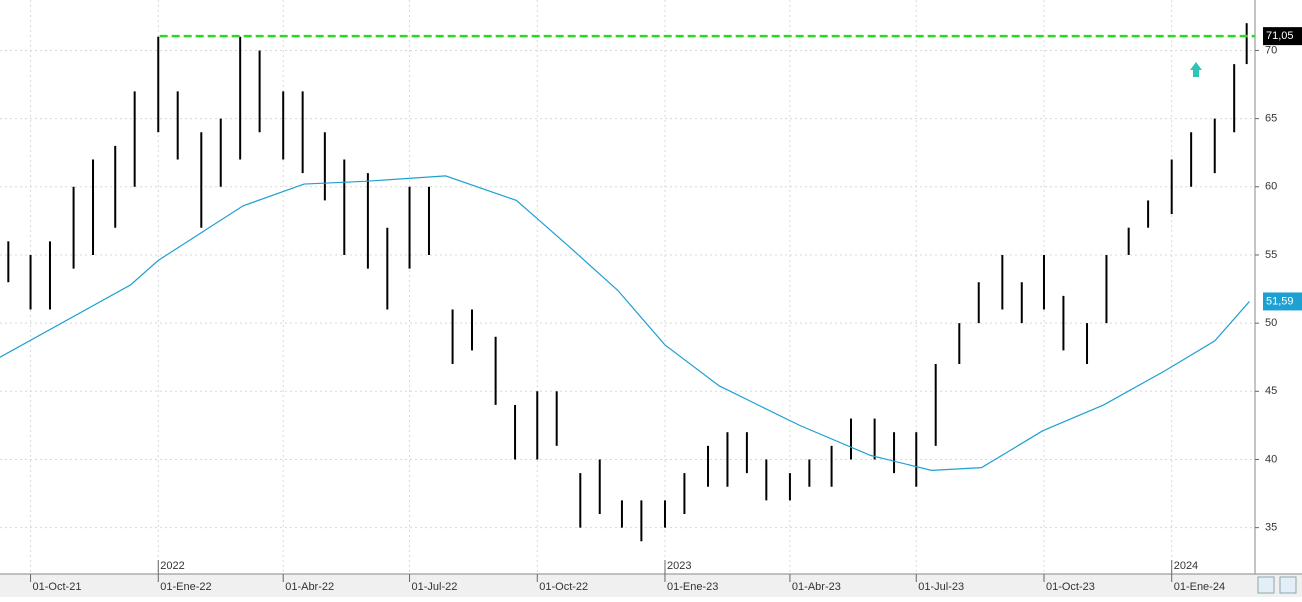  Describe the element at coordinates (1271, 119) in the screenshot. I see `y-tick-label: 65` at that location.